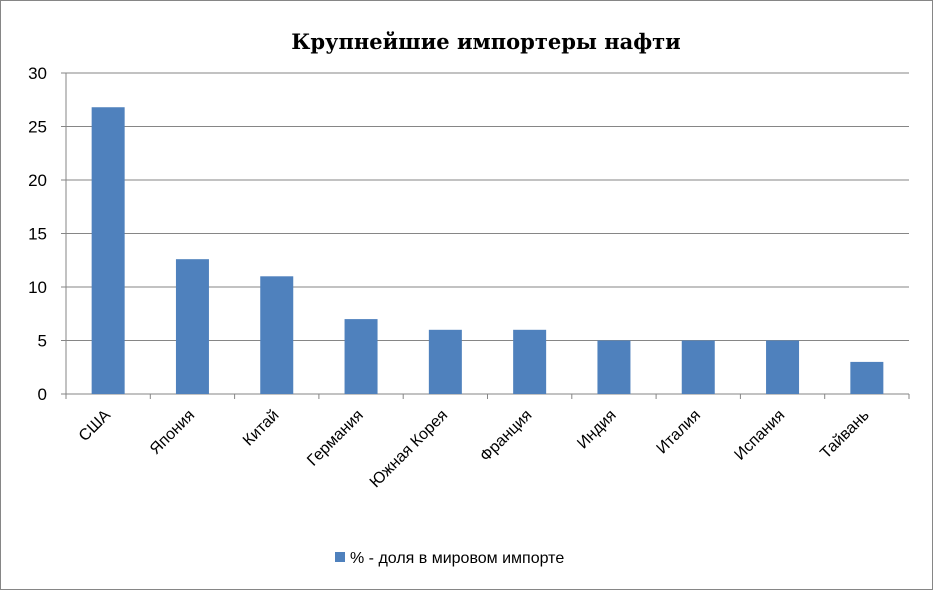 This screenshot has height=590, width=933. Describe the element at coordinates (261, 428) in the screenshot. I see `x-tick-label: Китай` at that location.